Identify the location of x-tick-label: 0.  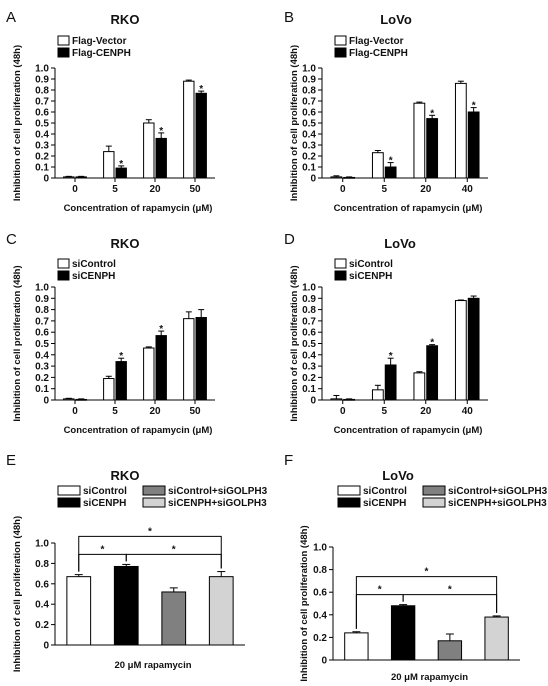
(75, 189).